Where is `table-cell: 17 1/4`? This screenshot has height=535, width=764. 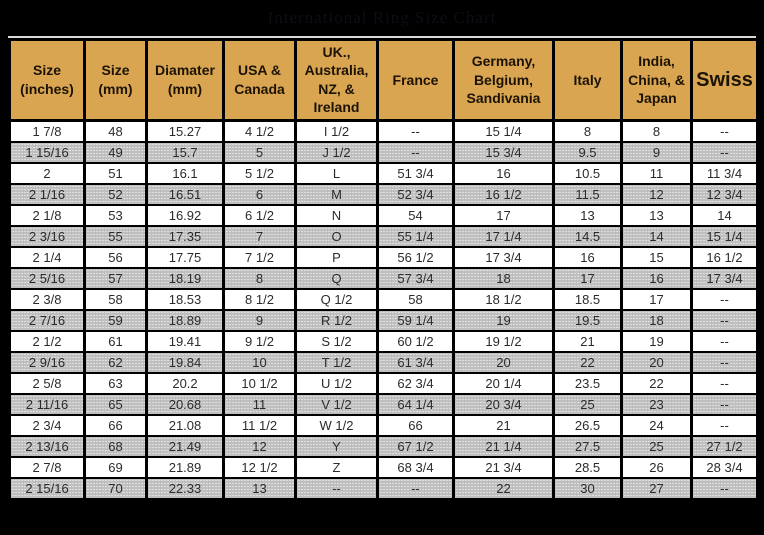 table-cell: 17 1/4 is located at coordinates (503, 236).